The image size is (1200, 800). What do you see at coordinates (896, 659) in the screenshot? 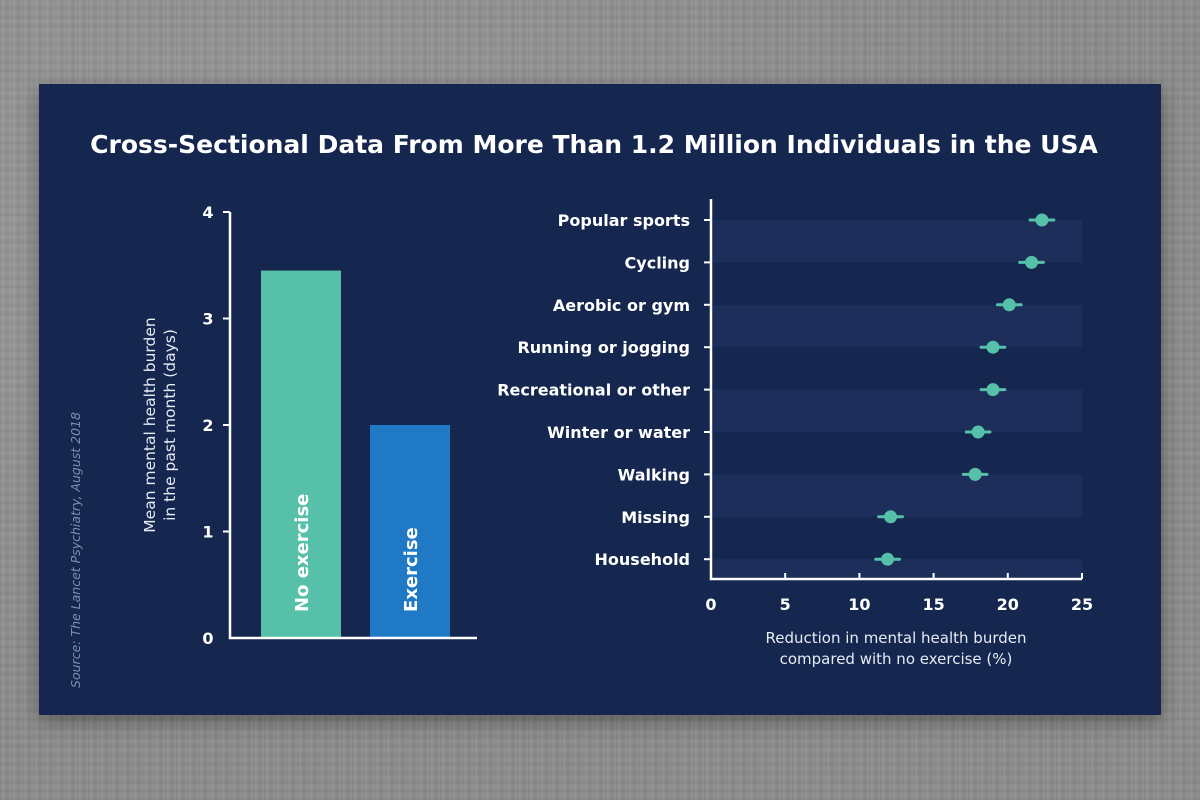
I see `dot-chart-xlabel-line2: compared with no exercise (%)` at bounding box center [896, 659].